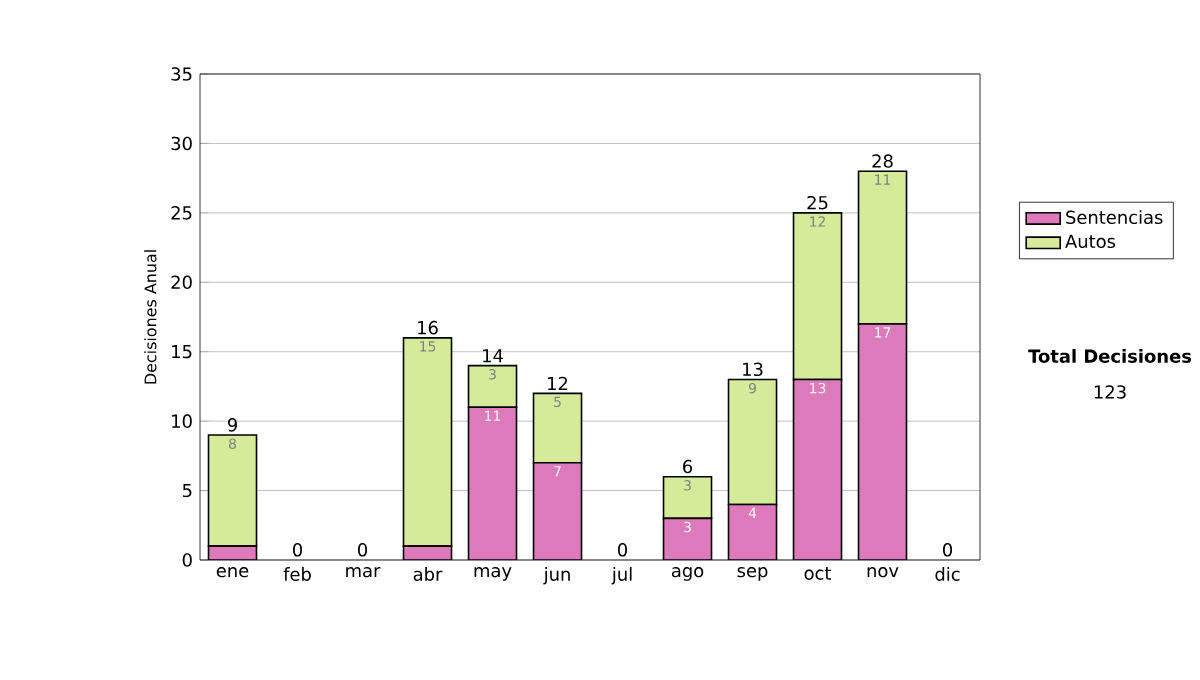  I want to click on x-tick-label: jun, so click(556, 576).